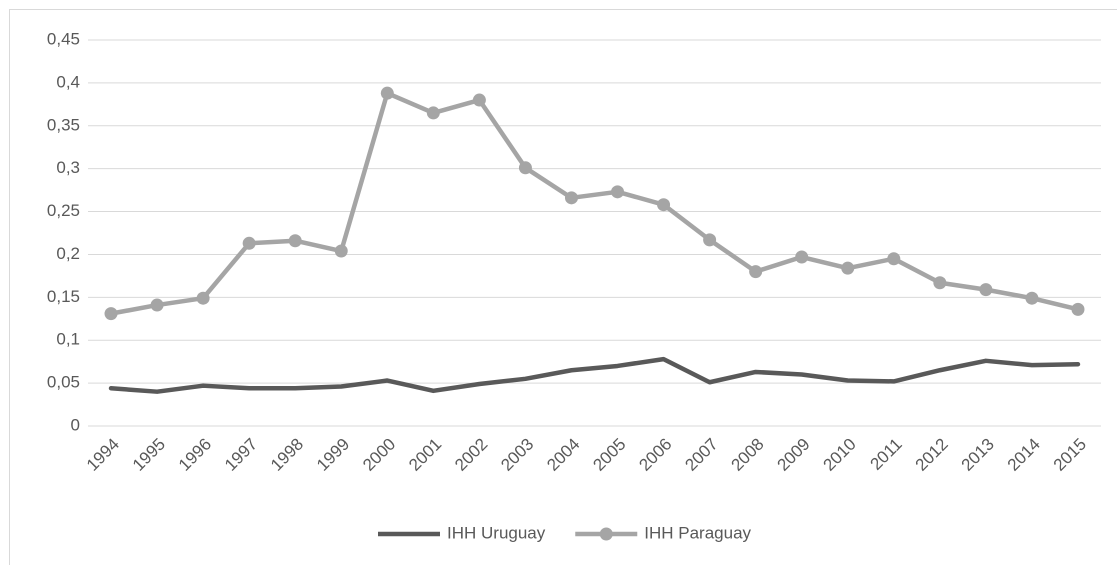 The image size is (1117, 565). Describe the element at coordinates (68, 81) in the screenshot. I see `y-tick-label: 0,4` at that location.